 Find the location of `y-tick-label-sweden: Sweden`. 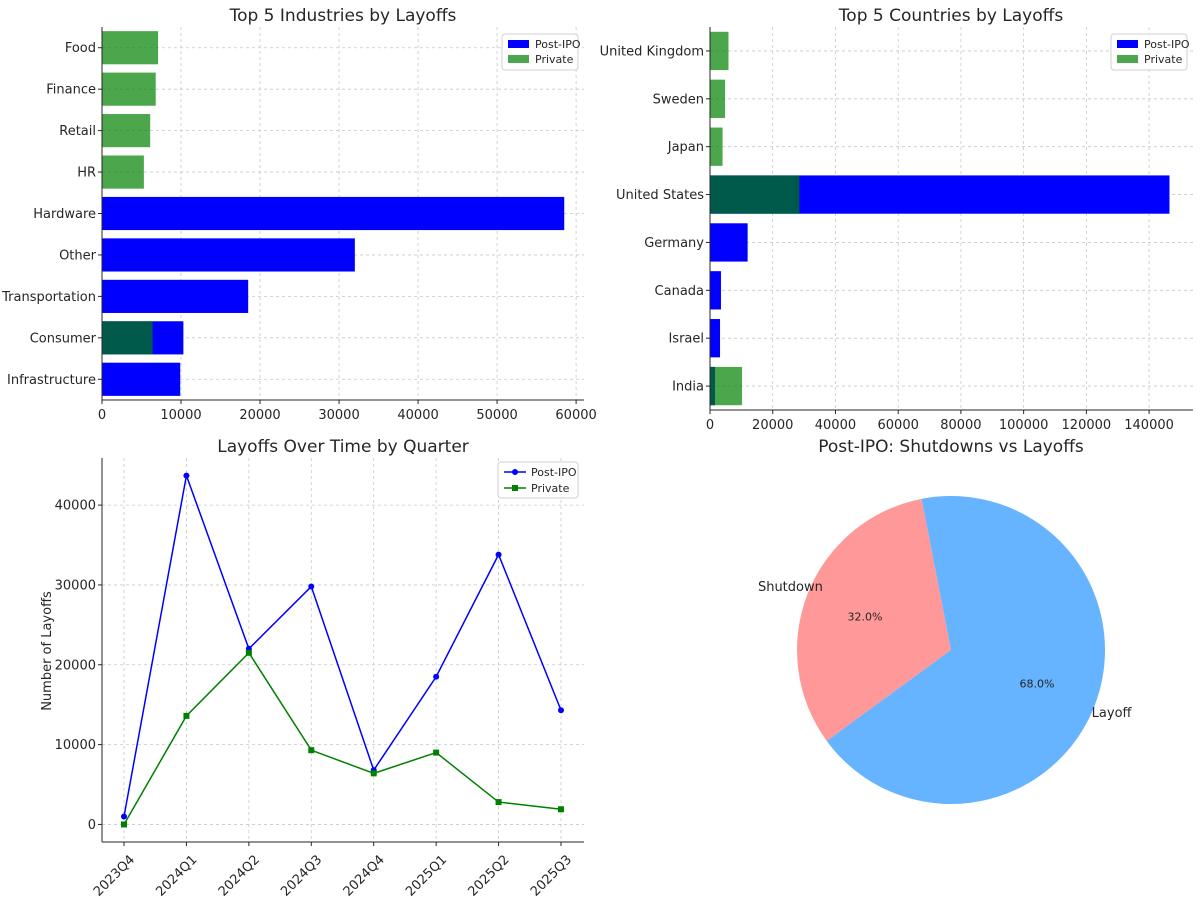

y-tick-label-sweden: Sweden is located at coordinates (678, 99).